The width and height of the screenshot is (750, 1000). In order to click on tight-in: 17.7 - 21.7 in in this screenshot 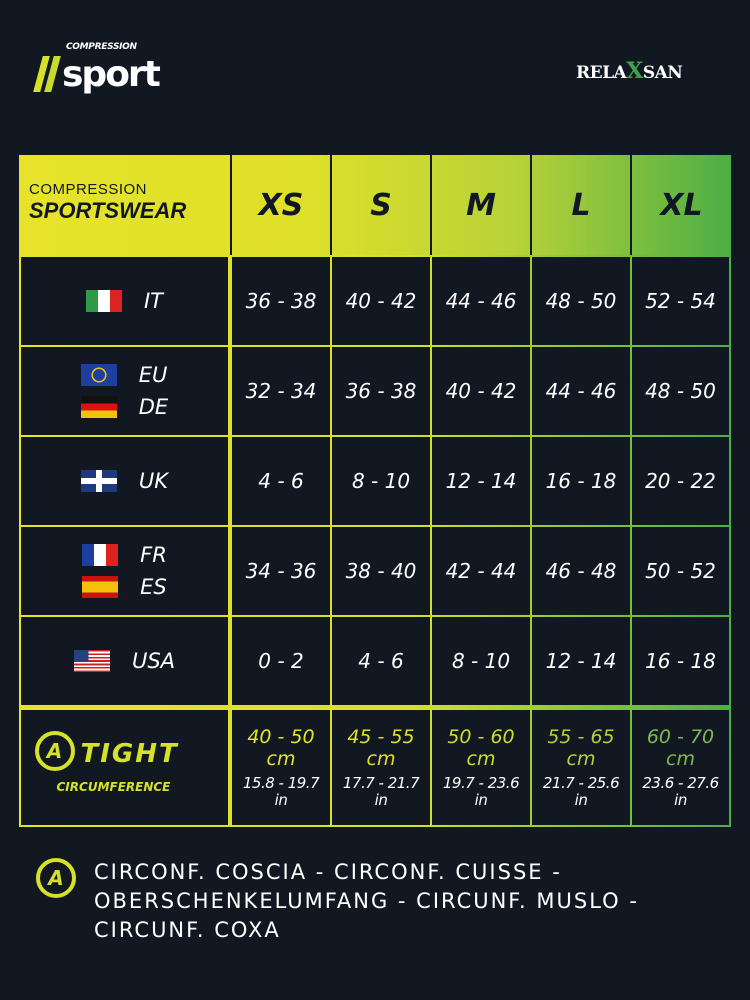, I will do `click(381, 791)`.